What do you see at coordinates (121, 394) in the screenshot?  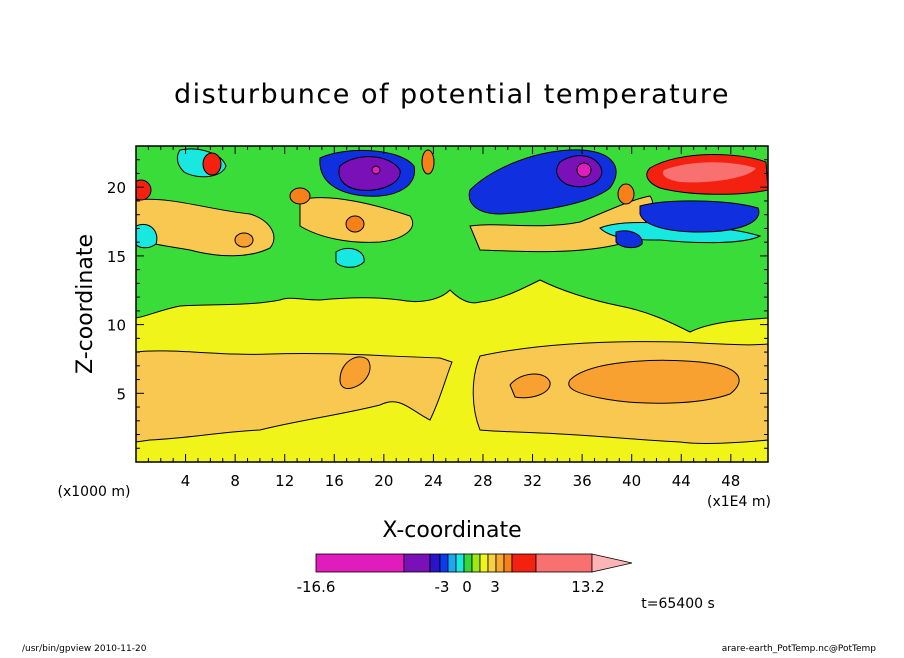 I see `y-tick-label-0: 5` at bounding box center [121, 394].